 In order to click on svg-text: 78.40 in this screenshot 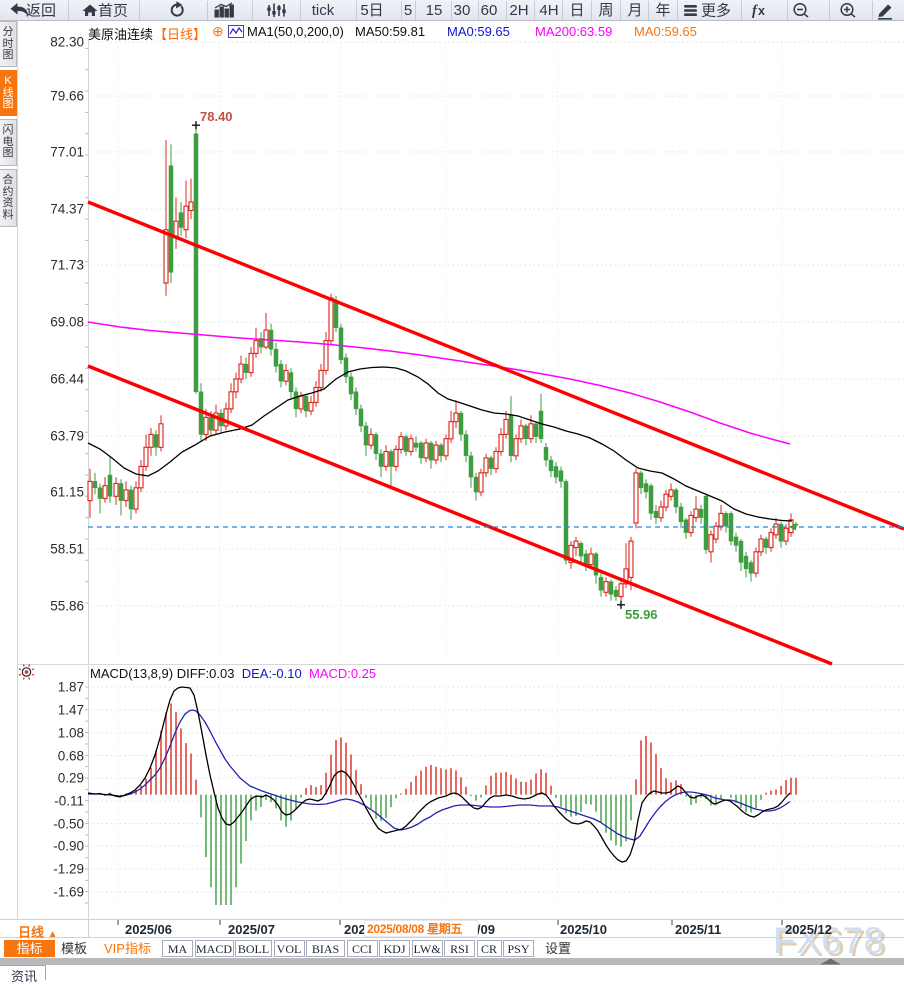, I will do `click(216, 116)`.